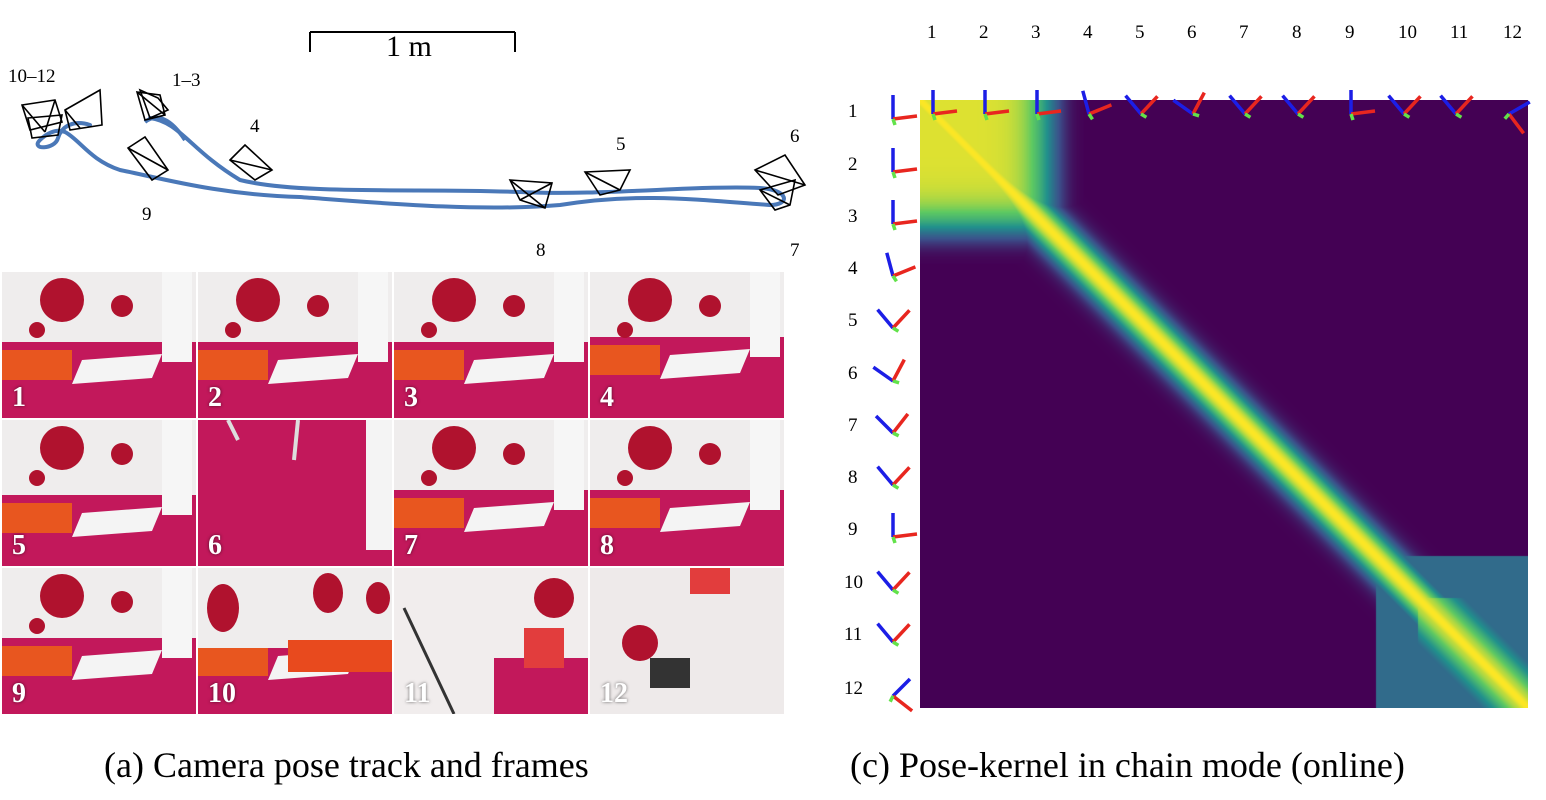  I want to click on scale-label: 1 m, so click(409, 46).